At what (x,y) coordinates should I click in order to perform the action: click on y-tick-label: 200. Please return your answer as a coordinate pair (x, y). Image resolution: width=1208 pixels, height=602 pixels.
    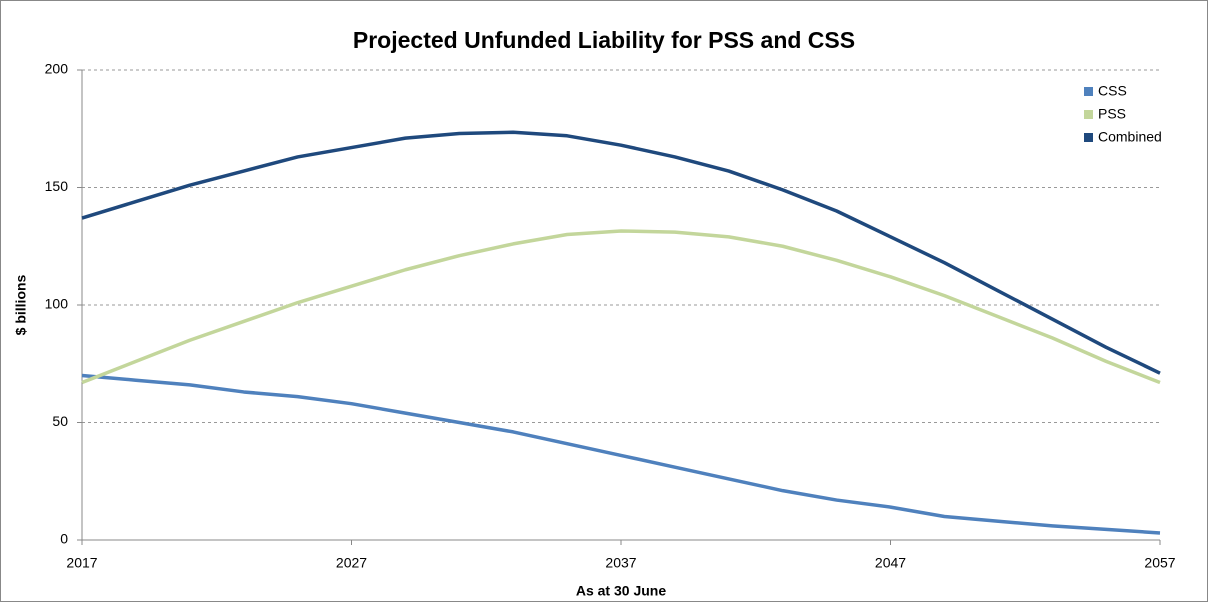
    Looking at the image, I should click on (57, 69).